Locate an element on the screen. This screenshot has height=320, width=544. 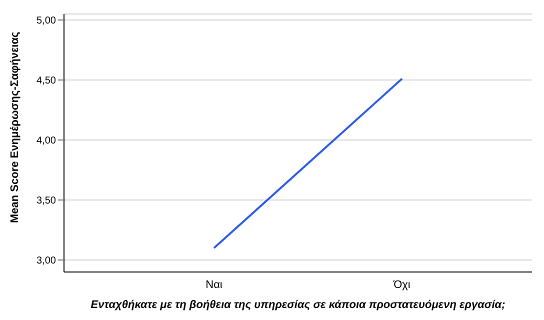
x-tick-label: Ναι is located at coordinates (214, 284).